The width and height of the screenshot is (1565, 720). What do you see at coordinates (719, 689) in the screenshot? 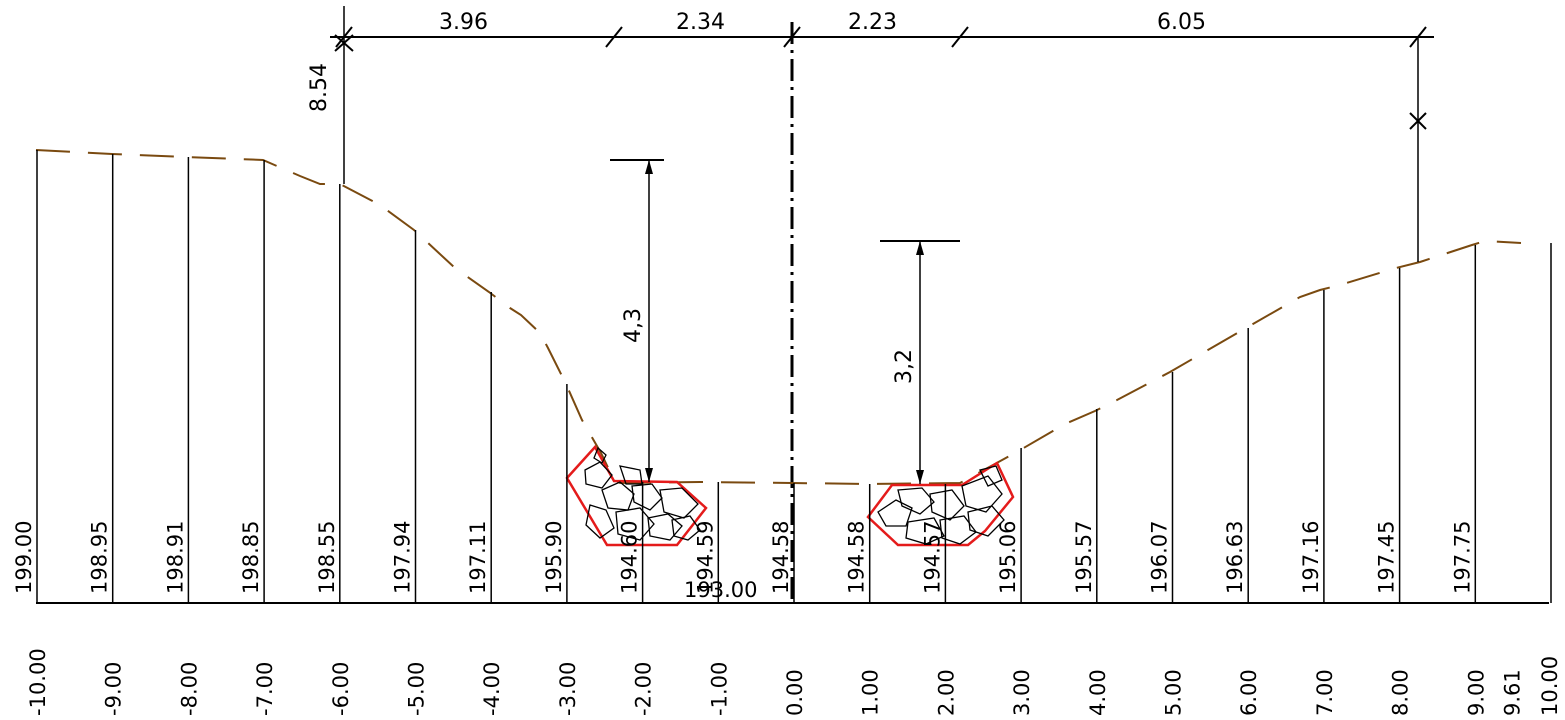
I see `station-label: -1.00` at bounding box center [719, 689].